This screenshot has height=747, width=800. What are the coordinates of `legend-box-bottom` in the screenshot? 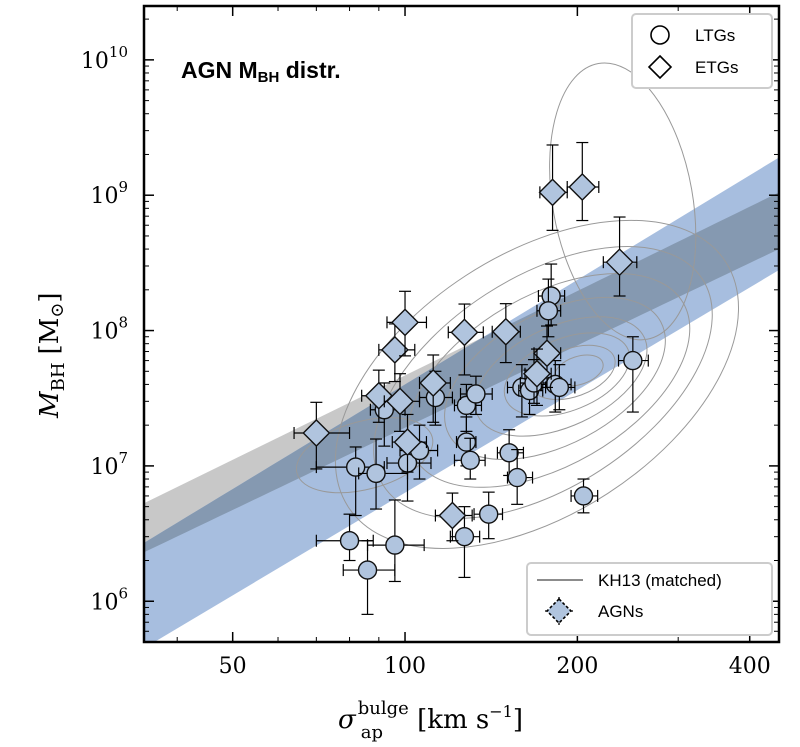 It's located at (649, 599).